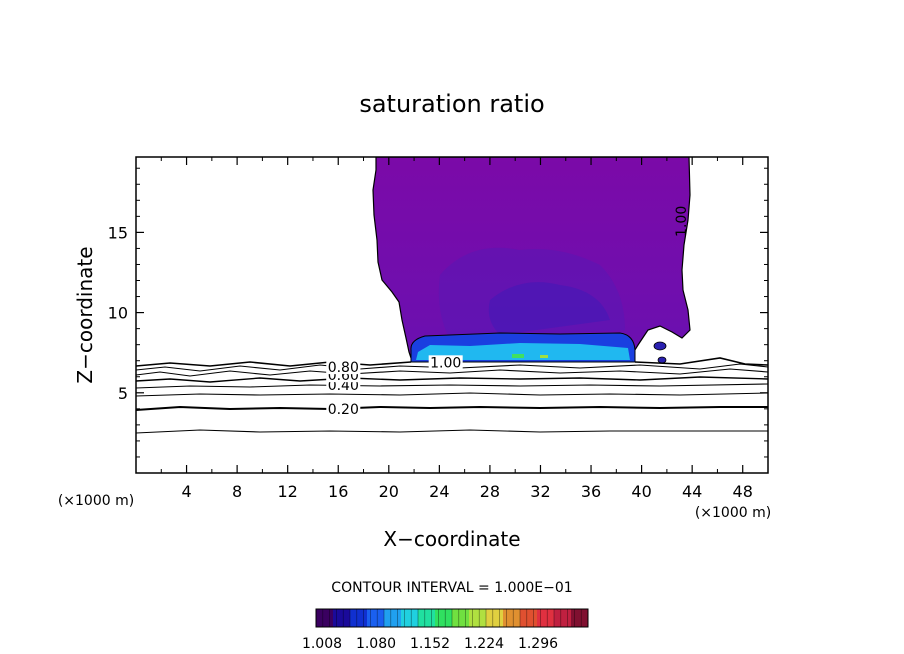 The width and height of the screenshot is (904, 654). I want to click on x-tick-label: 8, so click(237, 491).